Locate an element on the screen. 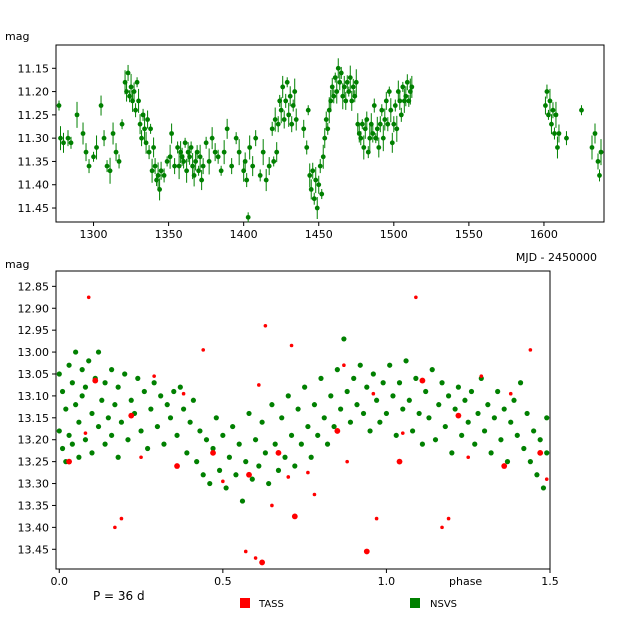 Image resolution: width=617 pixels, height=619 pixels. y-tick-label: 11.25 is located at coordinates (34, 115).